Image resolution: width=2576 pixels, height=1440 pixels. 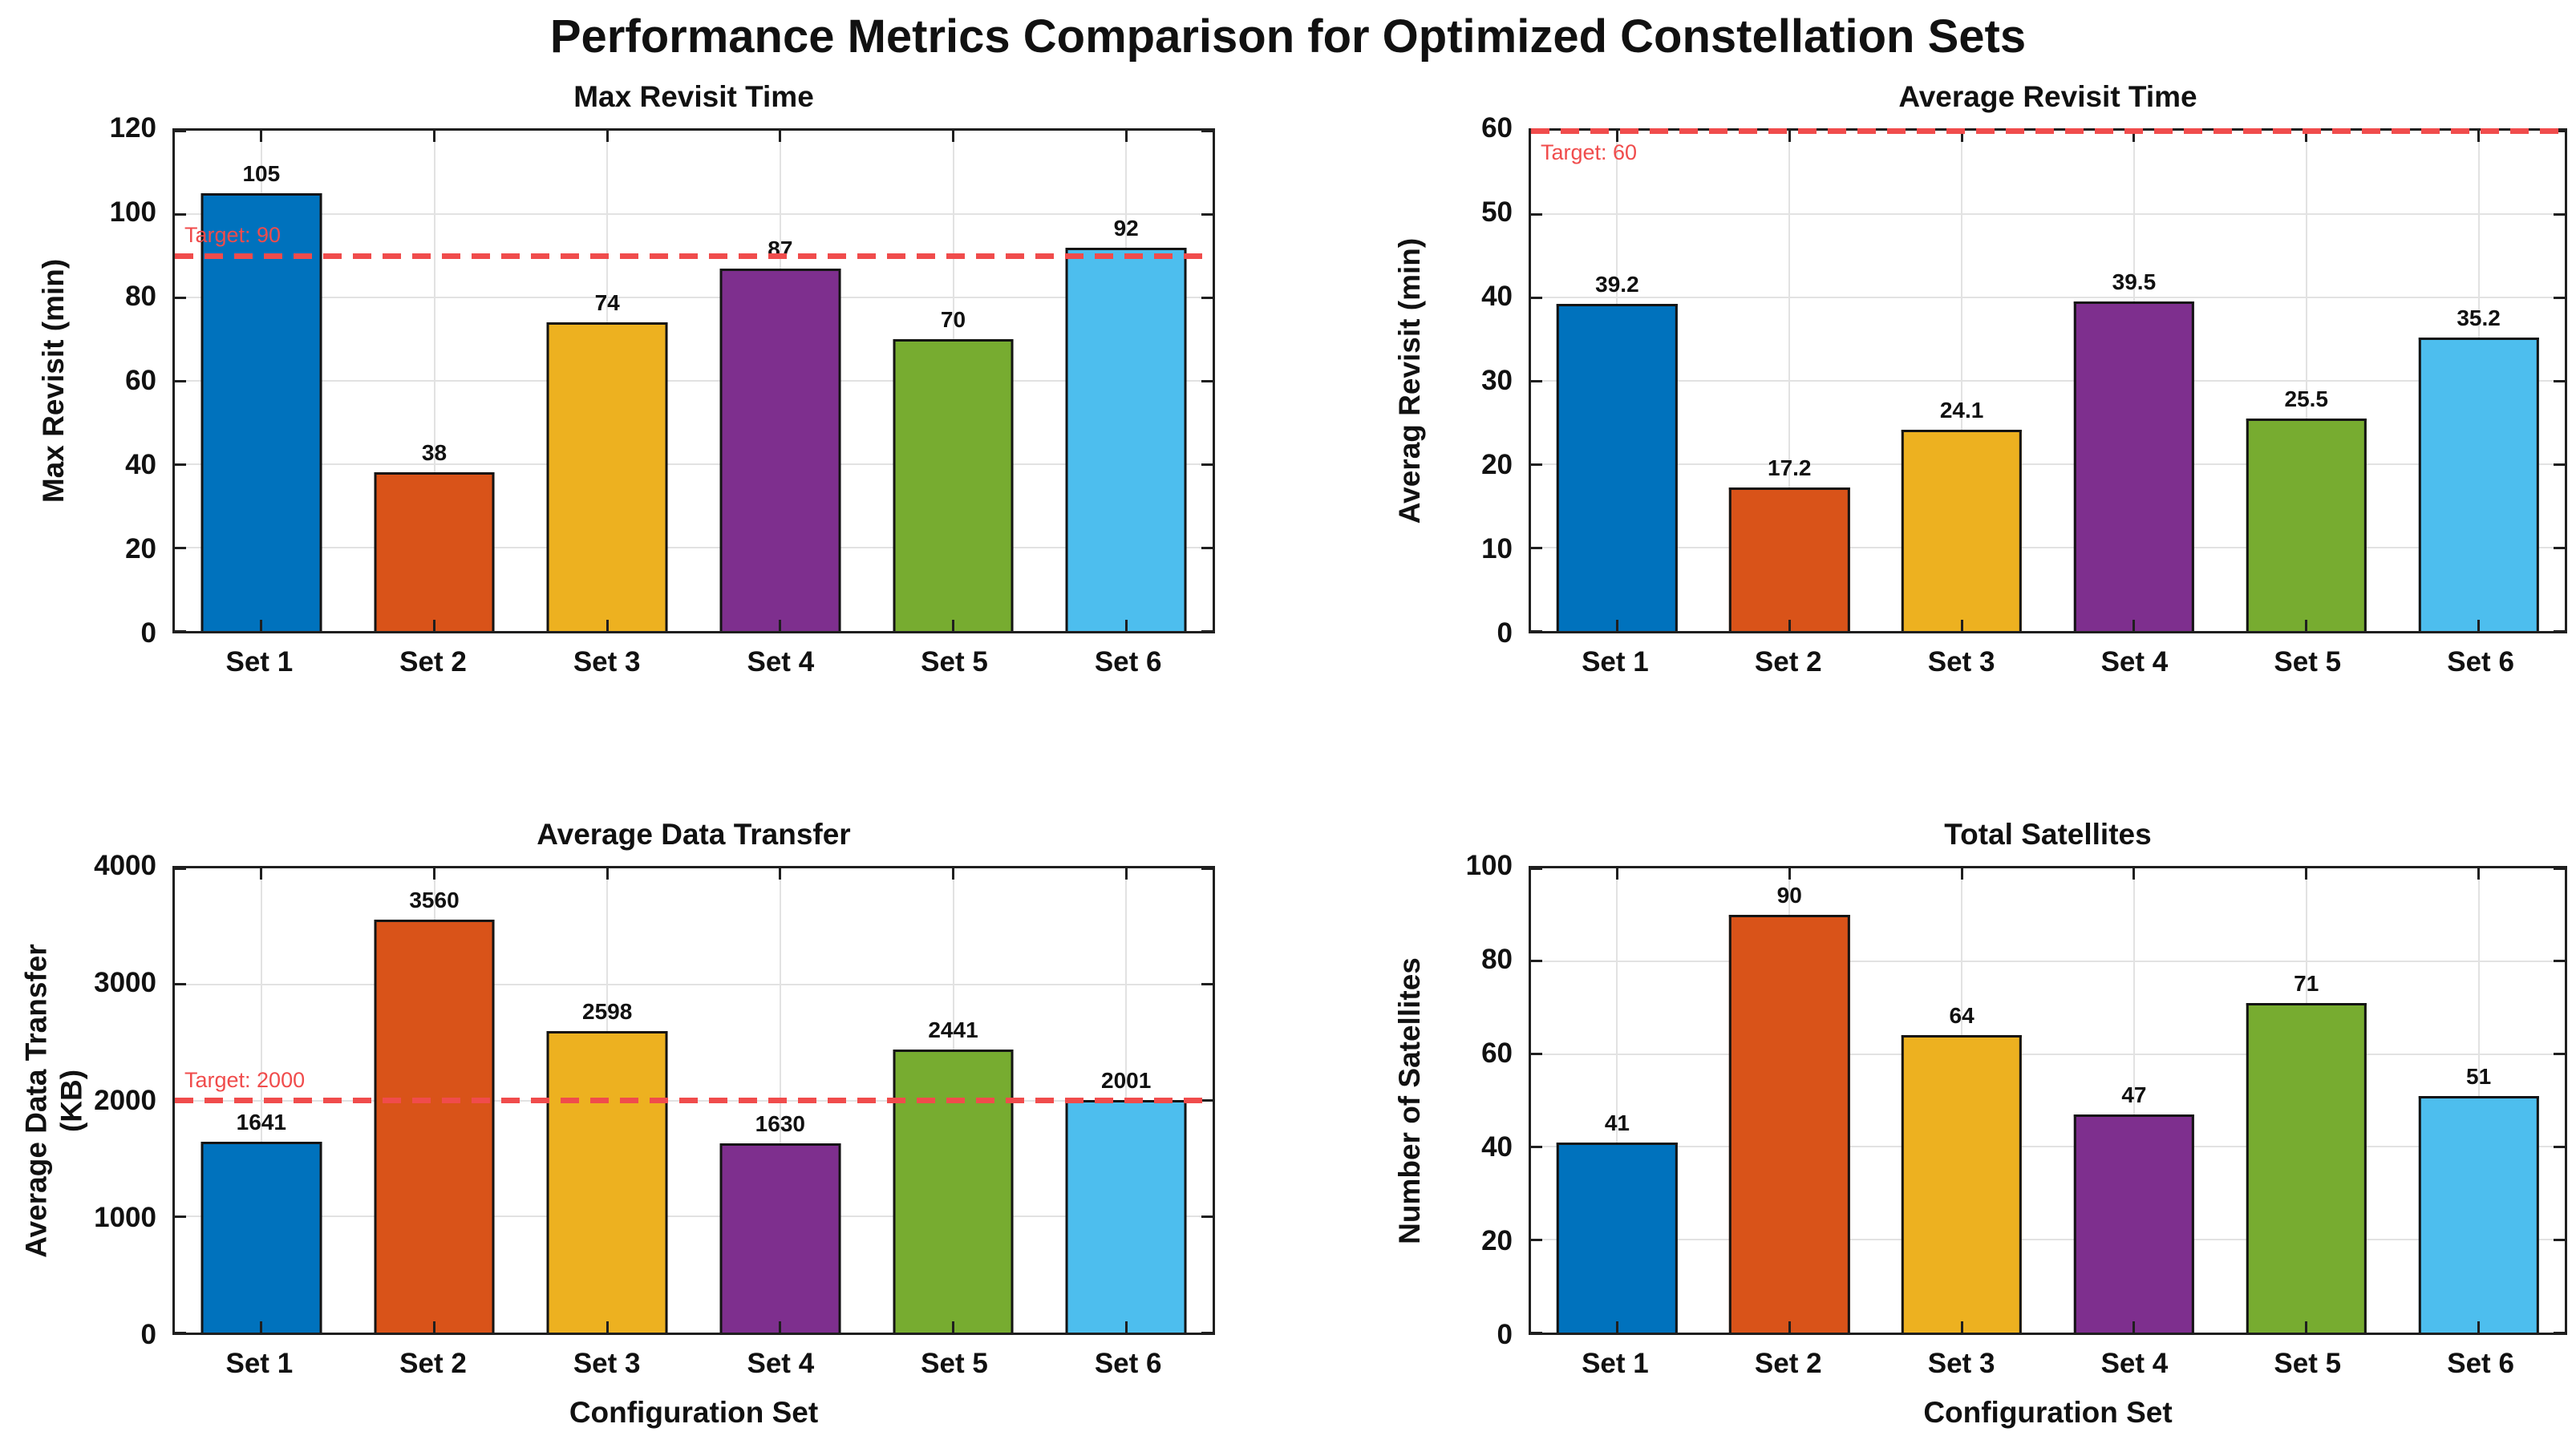 I want to click on plot-area: 1641 3560 2598 1630 2441 2001 Target: 2000, so click(x=693, y=1100).